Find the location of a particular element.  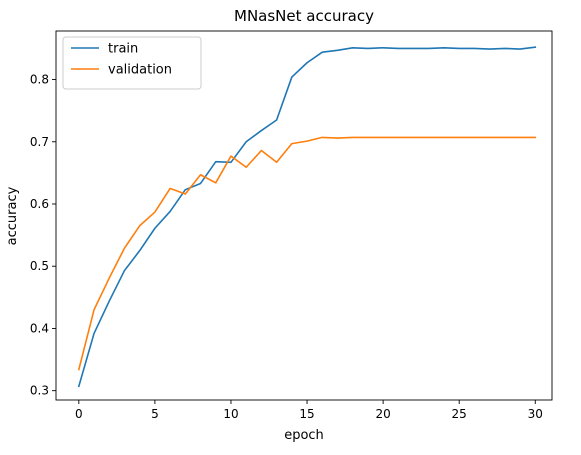

legend-box is located at coordinates (132, 63).